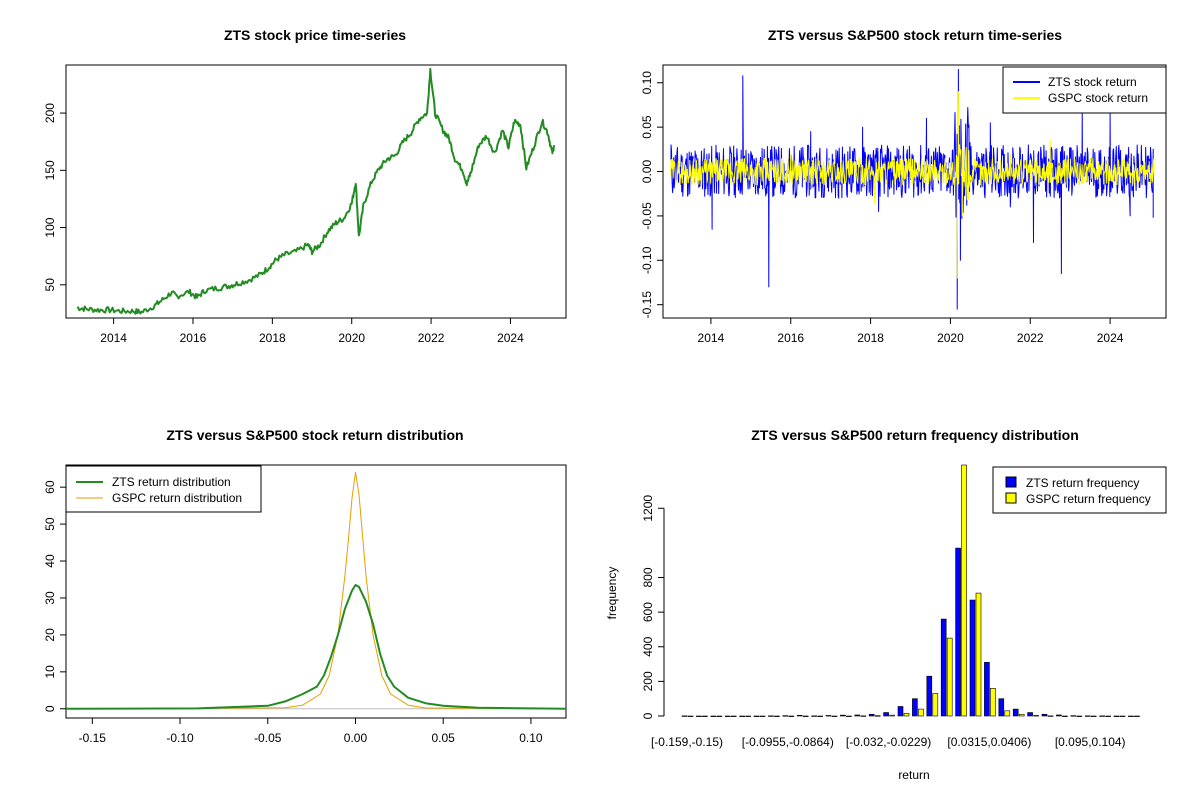  I want to click on gspc-density-line, so click(316, 590).